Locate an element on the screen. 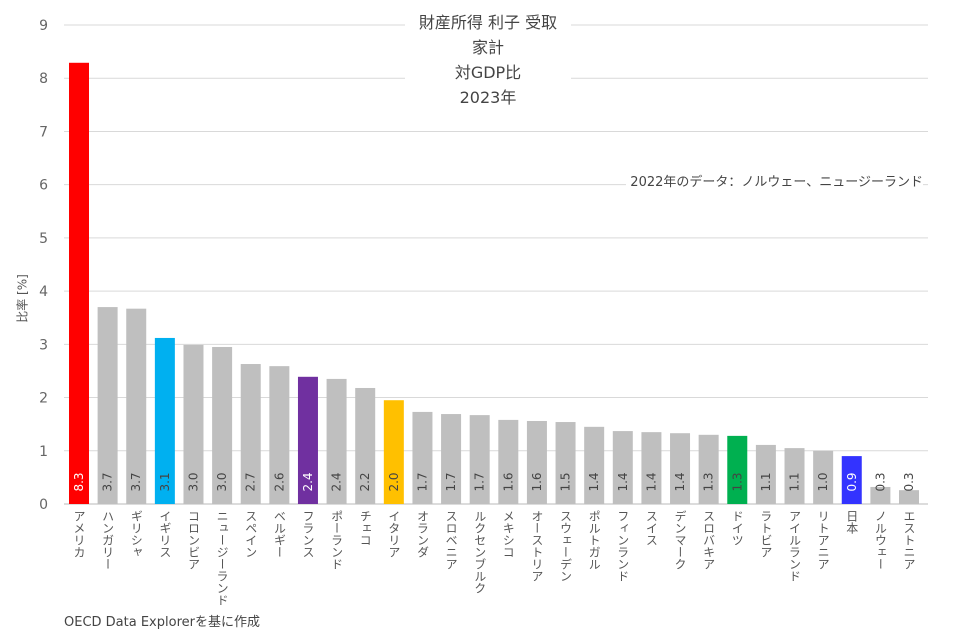 The height and width of the screenshot is (637, 975). data-label: 0.9 is located at coordinates (852, 481).